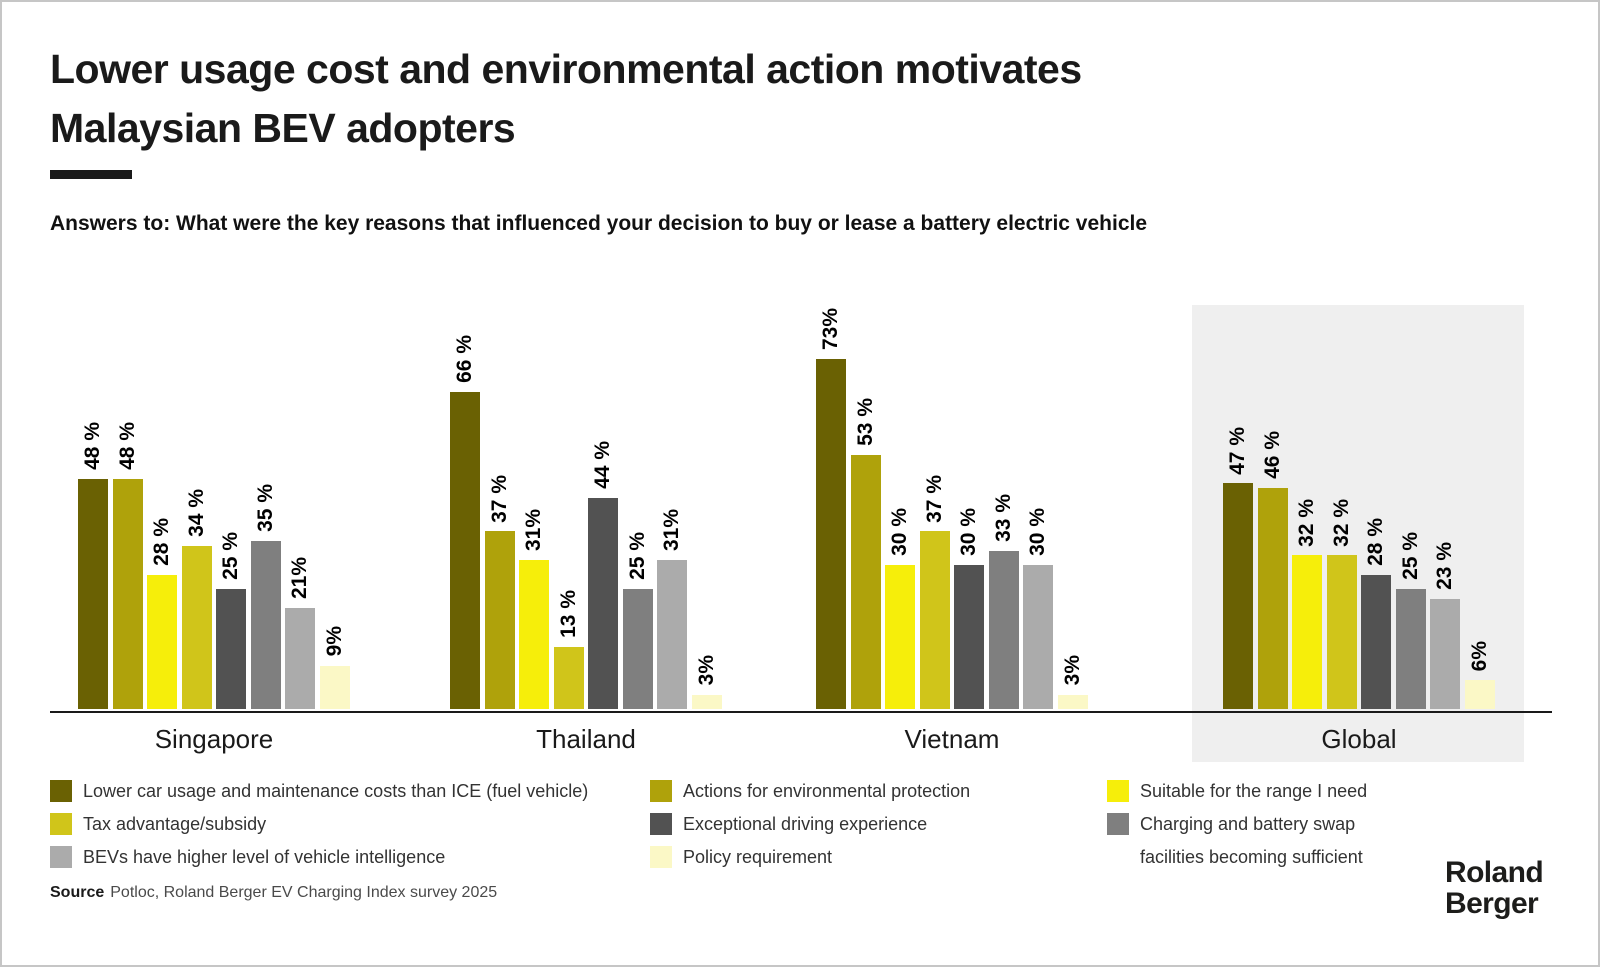 This screenshot has height=967, width=1600. What do you see at coordinates (1479, 656) in the screenshot?
I see `bar-value-label: 6%` at bounding box center [1479, 656].